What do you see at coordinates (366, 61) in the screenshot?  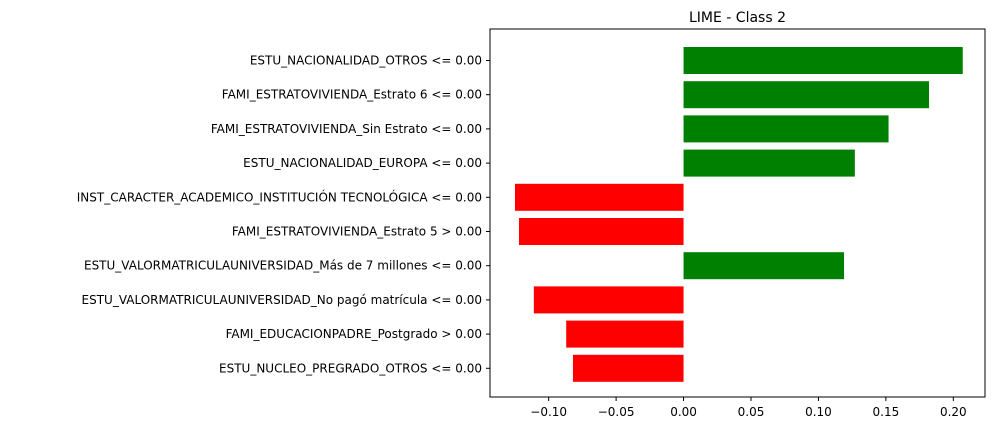 I see `y-tick-label-1: ESTU_NACIONALIDAD_OTROS <= 0.00` at bounding box center [366, 61].